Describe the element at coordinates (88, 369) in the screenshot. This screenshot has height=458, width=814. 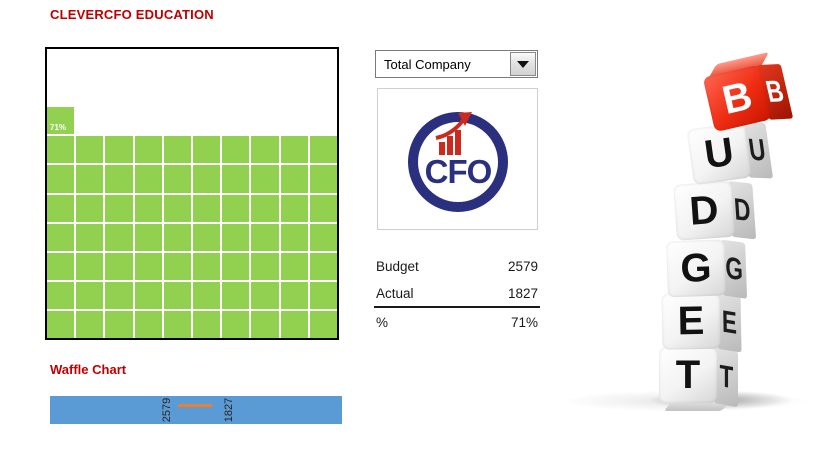
I see `waffle-section-label: Waffle Chart` at that location.